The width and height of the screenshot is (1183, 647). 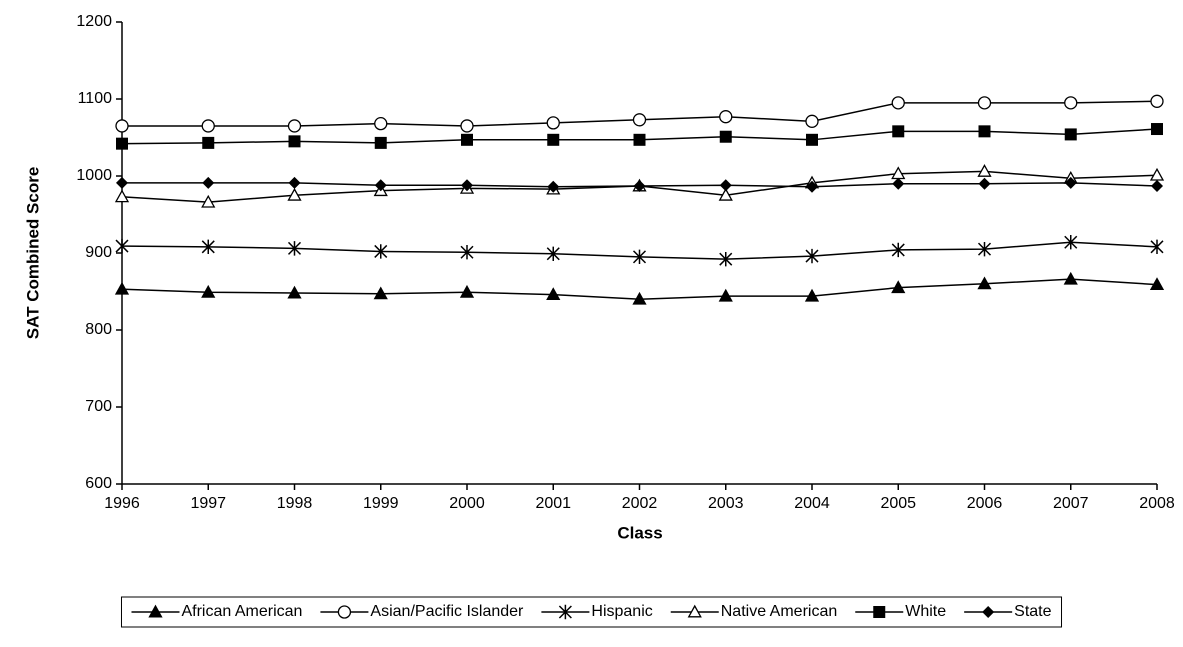 I want to click on x-tick-label: 2006, so click(x=985, y=503).